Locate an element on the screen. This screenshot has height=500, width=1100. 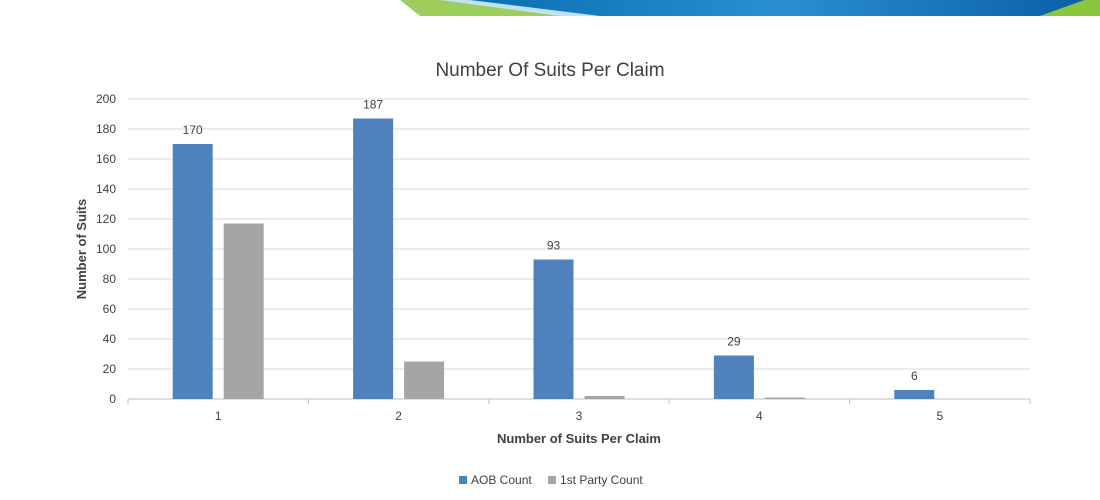
x-tick-label: 2 is located at coordinates (398, 416).